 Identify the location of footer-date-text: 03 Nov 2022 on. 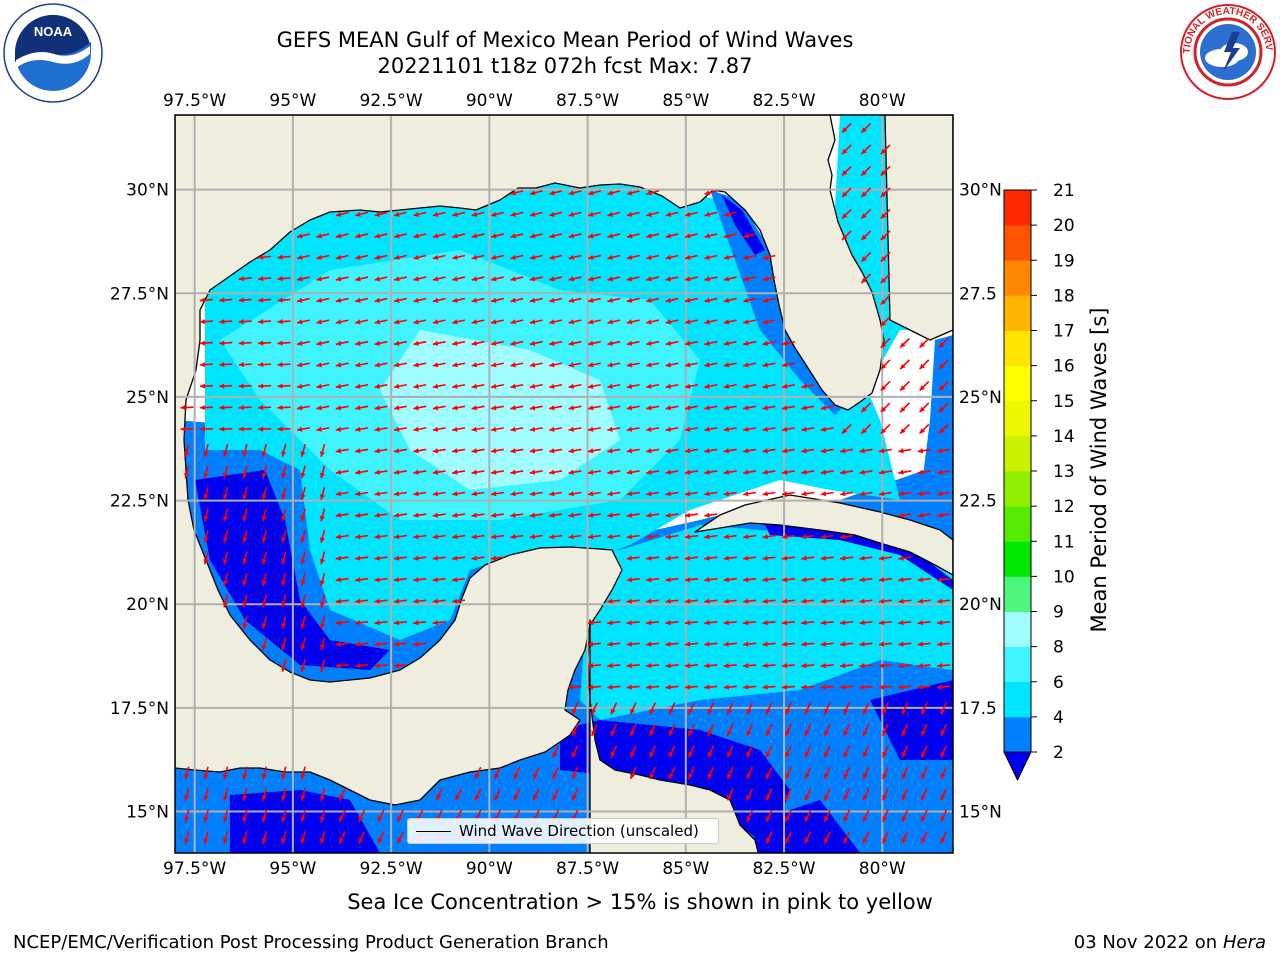
(1145, 942).